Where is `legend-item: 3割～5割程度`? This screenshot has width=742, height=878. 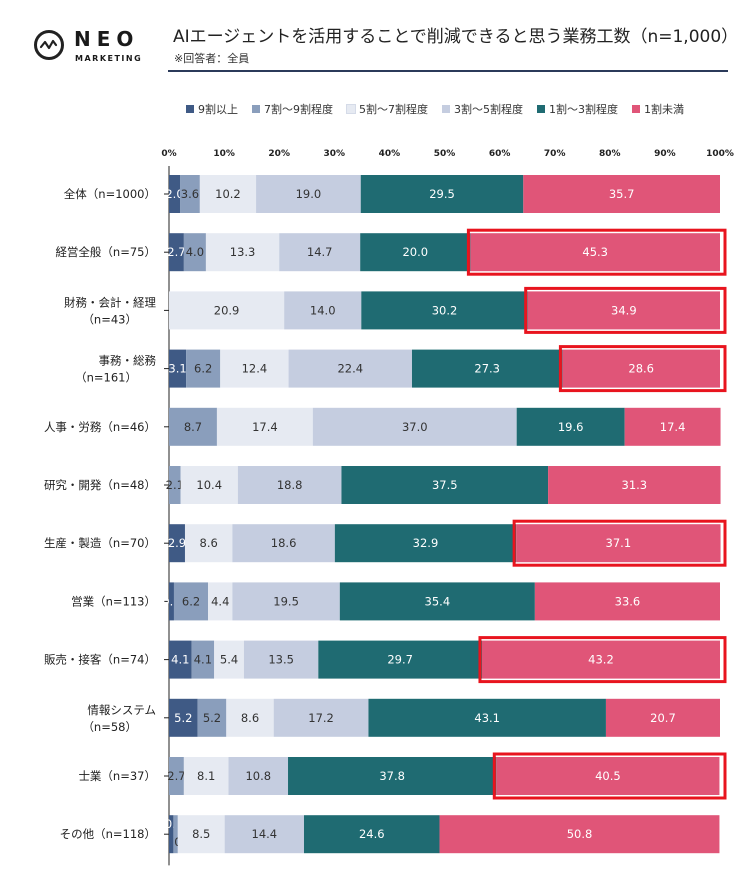 legend-item: 3割～5割程度 is located at coordinates (482, 109).